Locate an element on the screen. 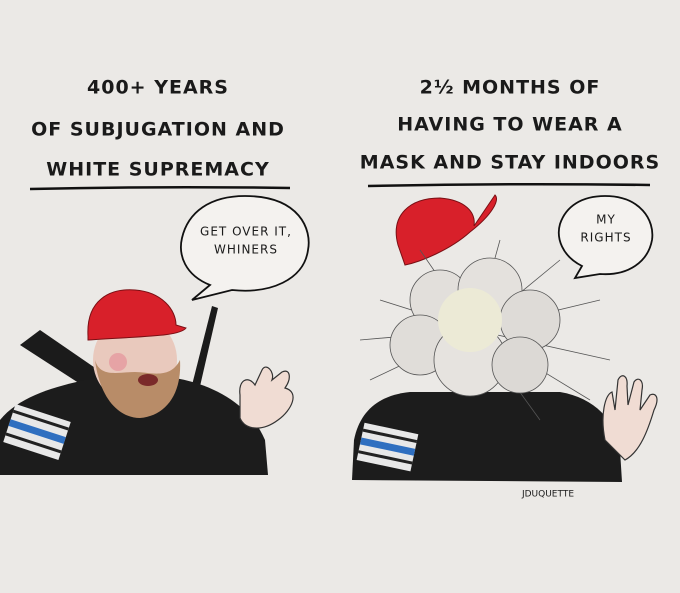  caption-line: HAVING TO WEAR A is located at coordinates (510, 125).